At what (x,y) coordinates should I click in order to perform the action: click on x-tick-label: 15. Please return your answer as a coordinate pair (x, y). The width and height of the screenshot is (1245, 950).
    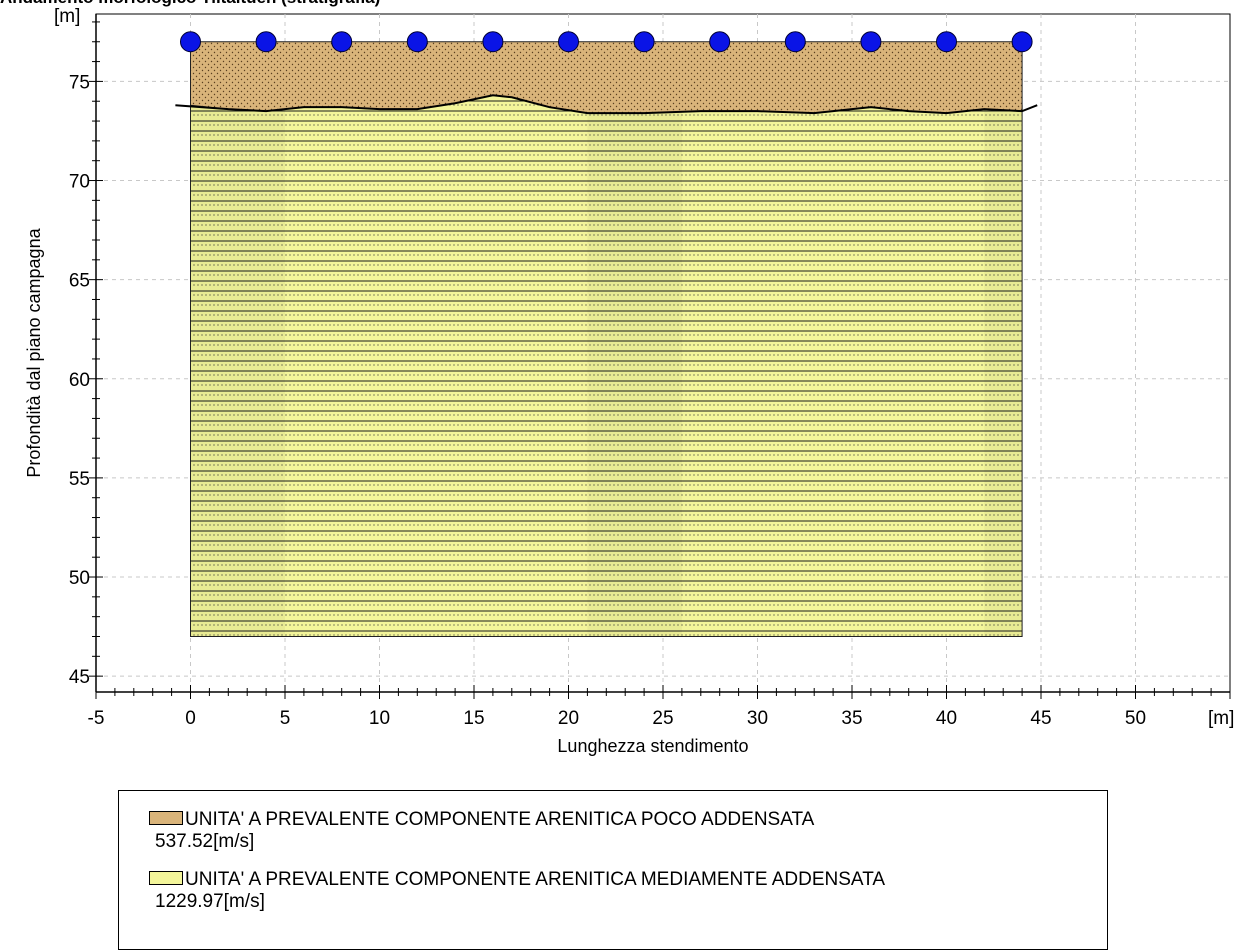
    Looking at the image, I should click on (473, 718).